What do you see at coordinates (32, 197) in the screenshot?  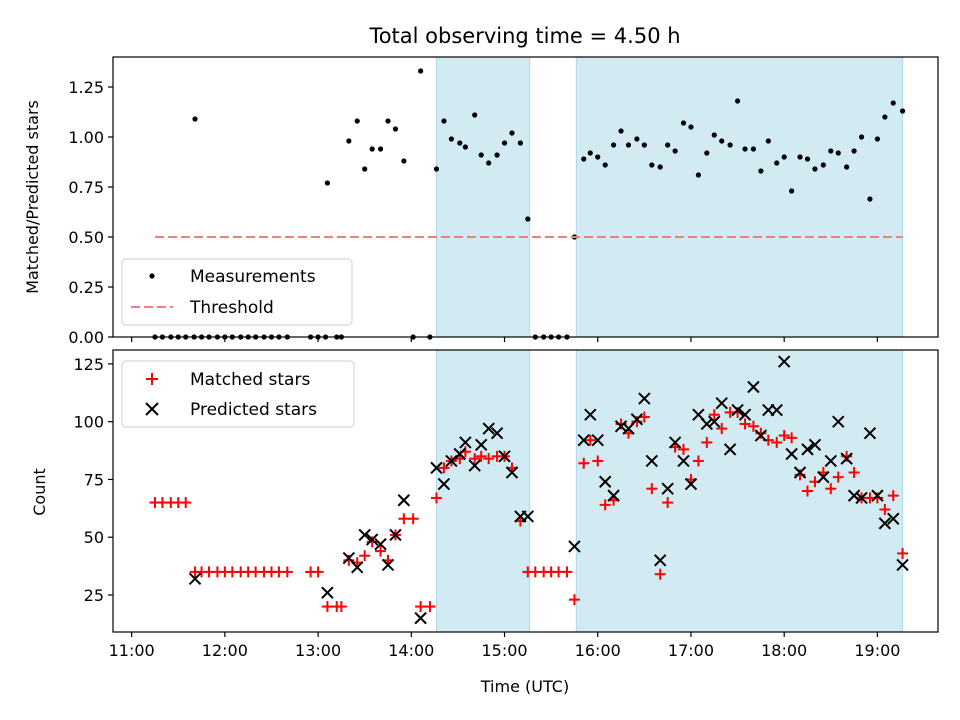 I see `top-ylabel: Matched/Predicted stars` at bounding box center [32, 197].